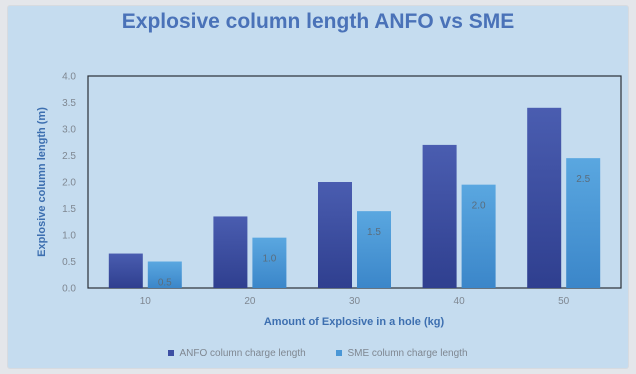 The width and height of the screenshot is (636, 374). Describe the element at coordinates (165, 283) in the screenshot. I see `data-label: 0.5` at that location.